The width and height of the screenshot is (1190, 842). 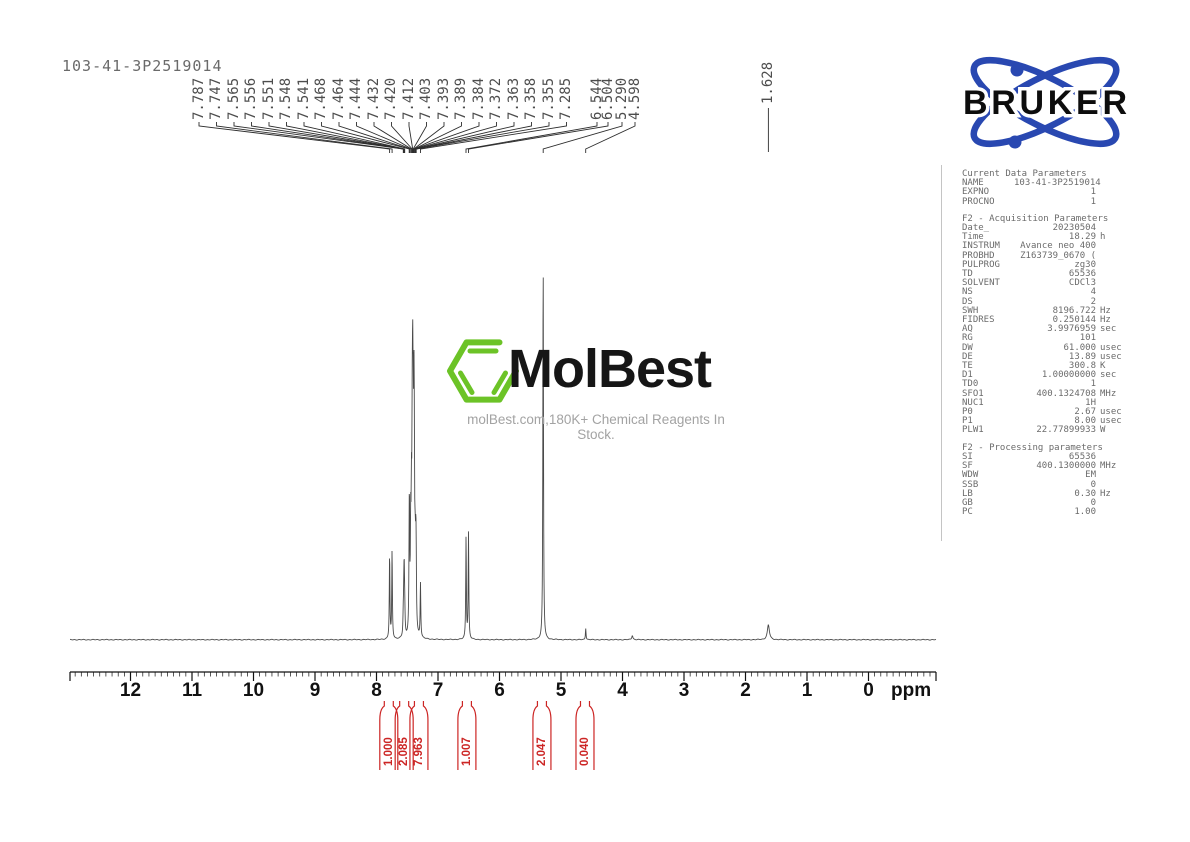 What do you see at coordinates (1103, 430) in the screenshot?
I see `param-unit: W` at bounding box center [1103, 430].